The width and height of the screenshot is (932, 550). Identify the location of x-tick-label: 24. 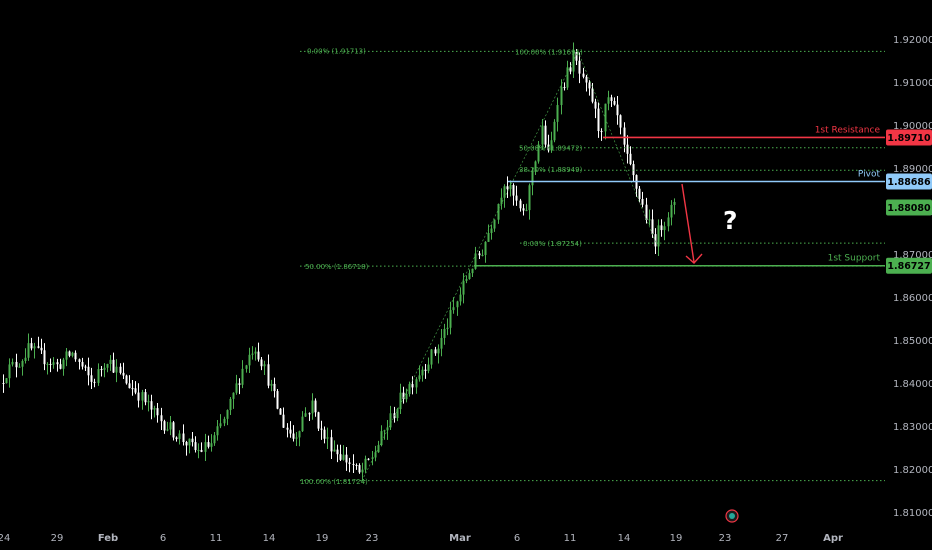
(5, 538).